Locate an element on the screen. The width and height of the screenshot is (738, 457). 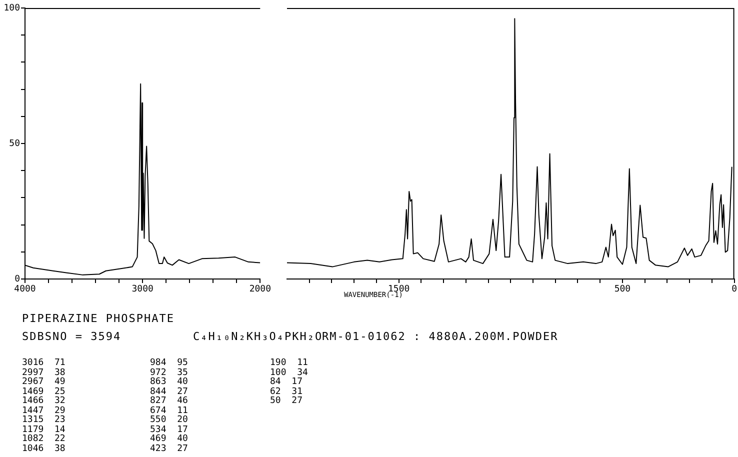
text: 844 27 is located at coordinates (169, 391).